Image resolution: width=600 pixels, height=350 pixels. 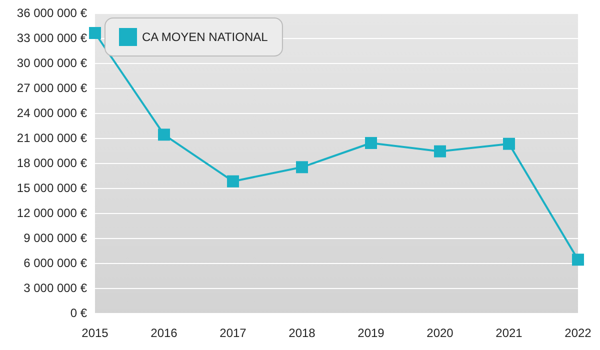 I want to click on x-tick-label: 2019, so click(x=371, y=333).